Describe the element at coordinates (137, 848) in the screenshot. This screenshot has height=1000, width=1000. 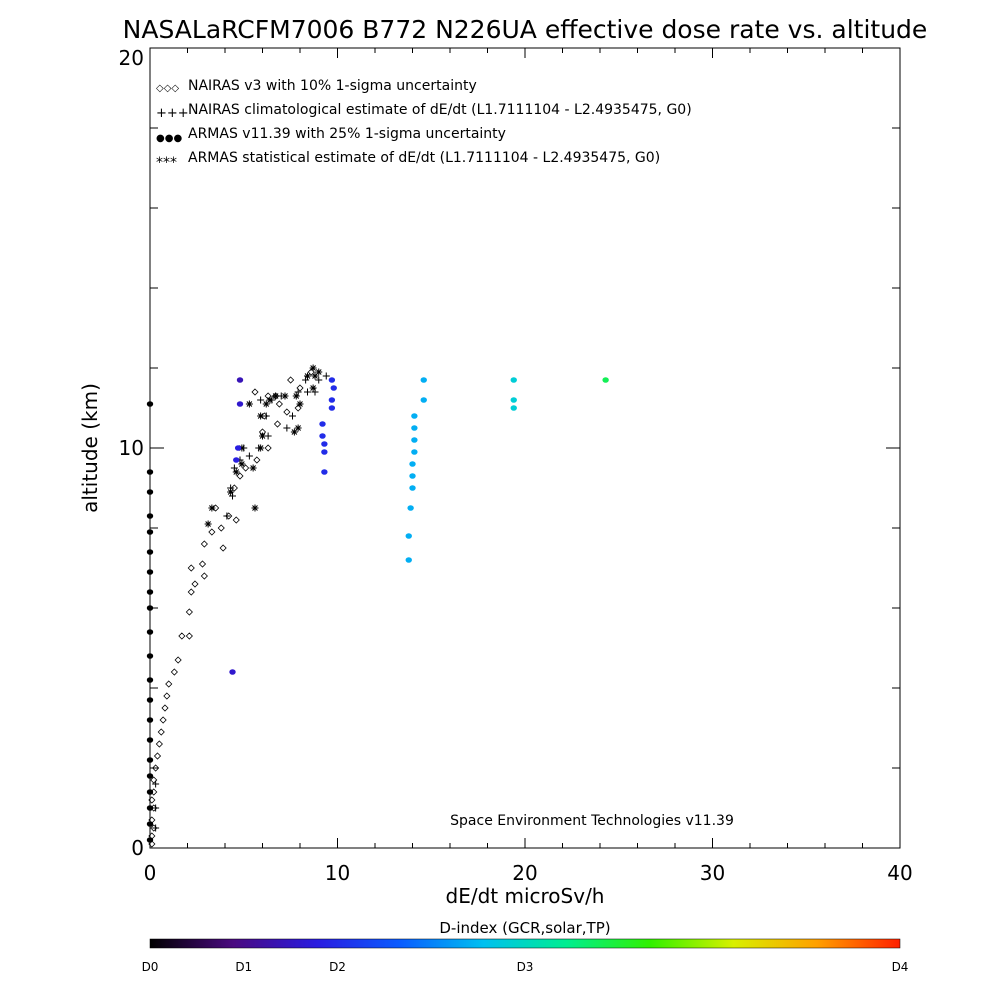
I see `y-tick-label-0: 0` at that location.